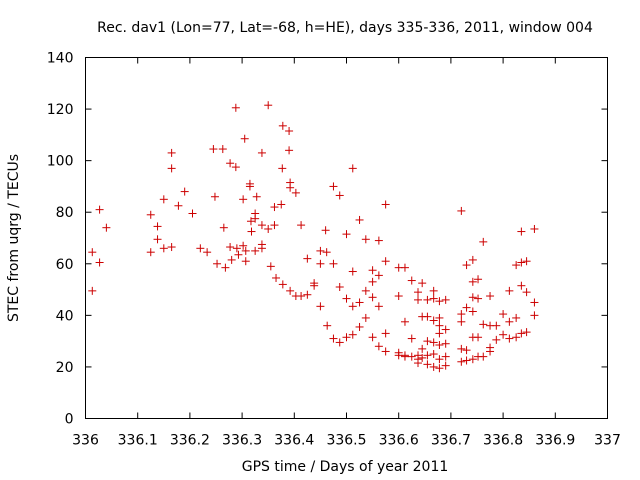 The height and width of the screenshot is (480, 640). What do you see at coordinates (60, 162) in the screenshot?
I see `y-tick-label: 100` at bounding box center [60, 162].